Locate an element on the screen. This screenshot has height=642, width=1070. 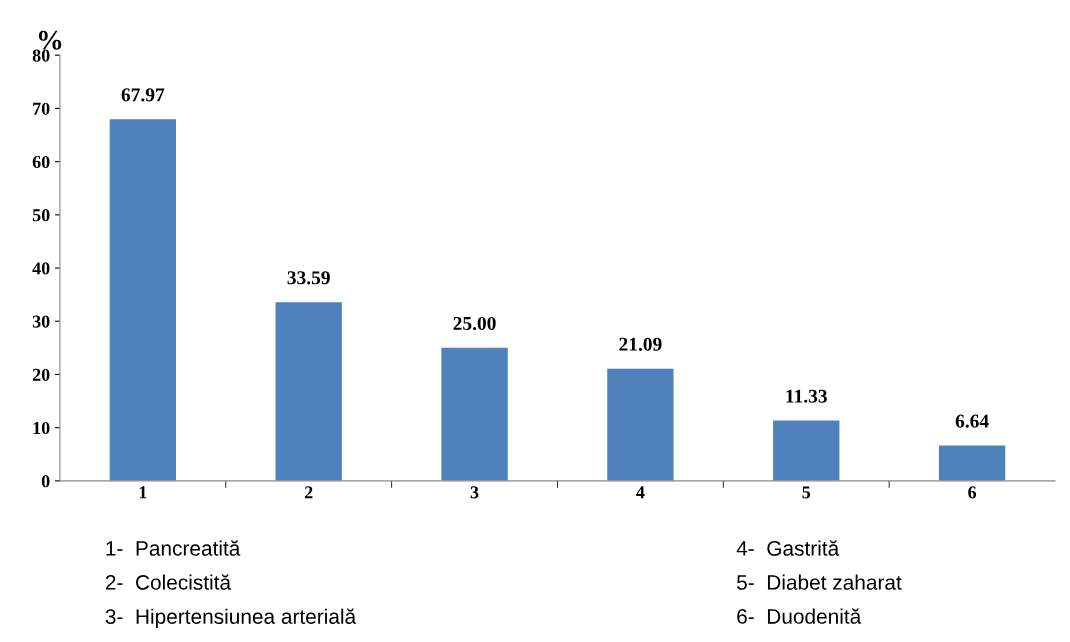
y-tick-label: 70 is located at coordinates (41, 108).